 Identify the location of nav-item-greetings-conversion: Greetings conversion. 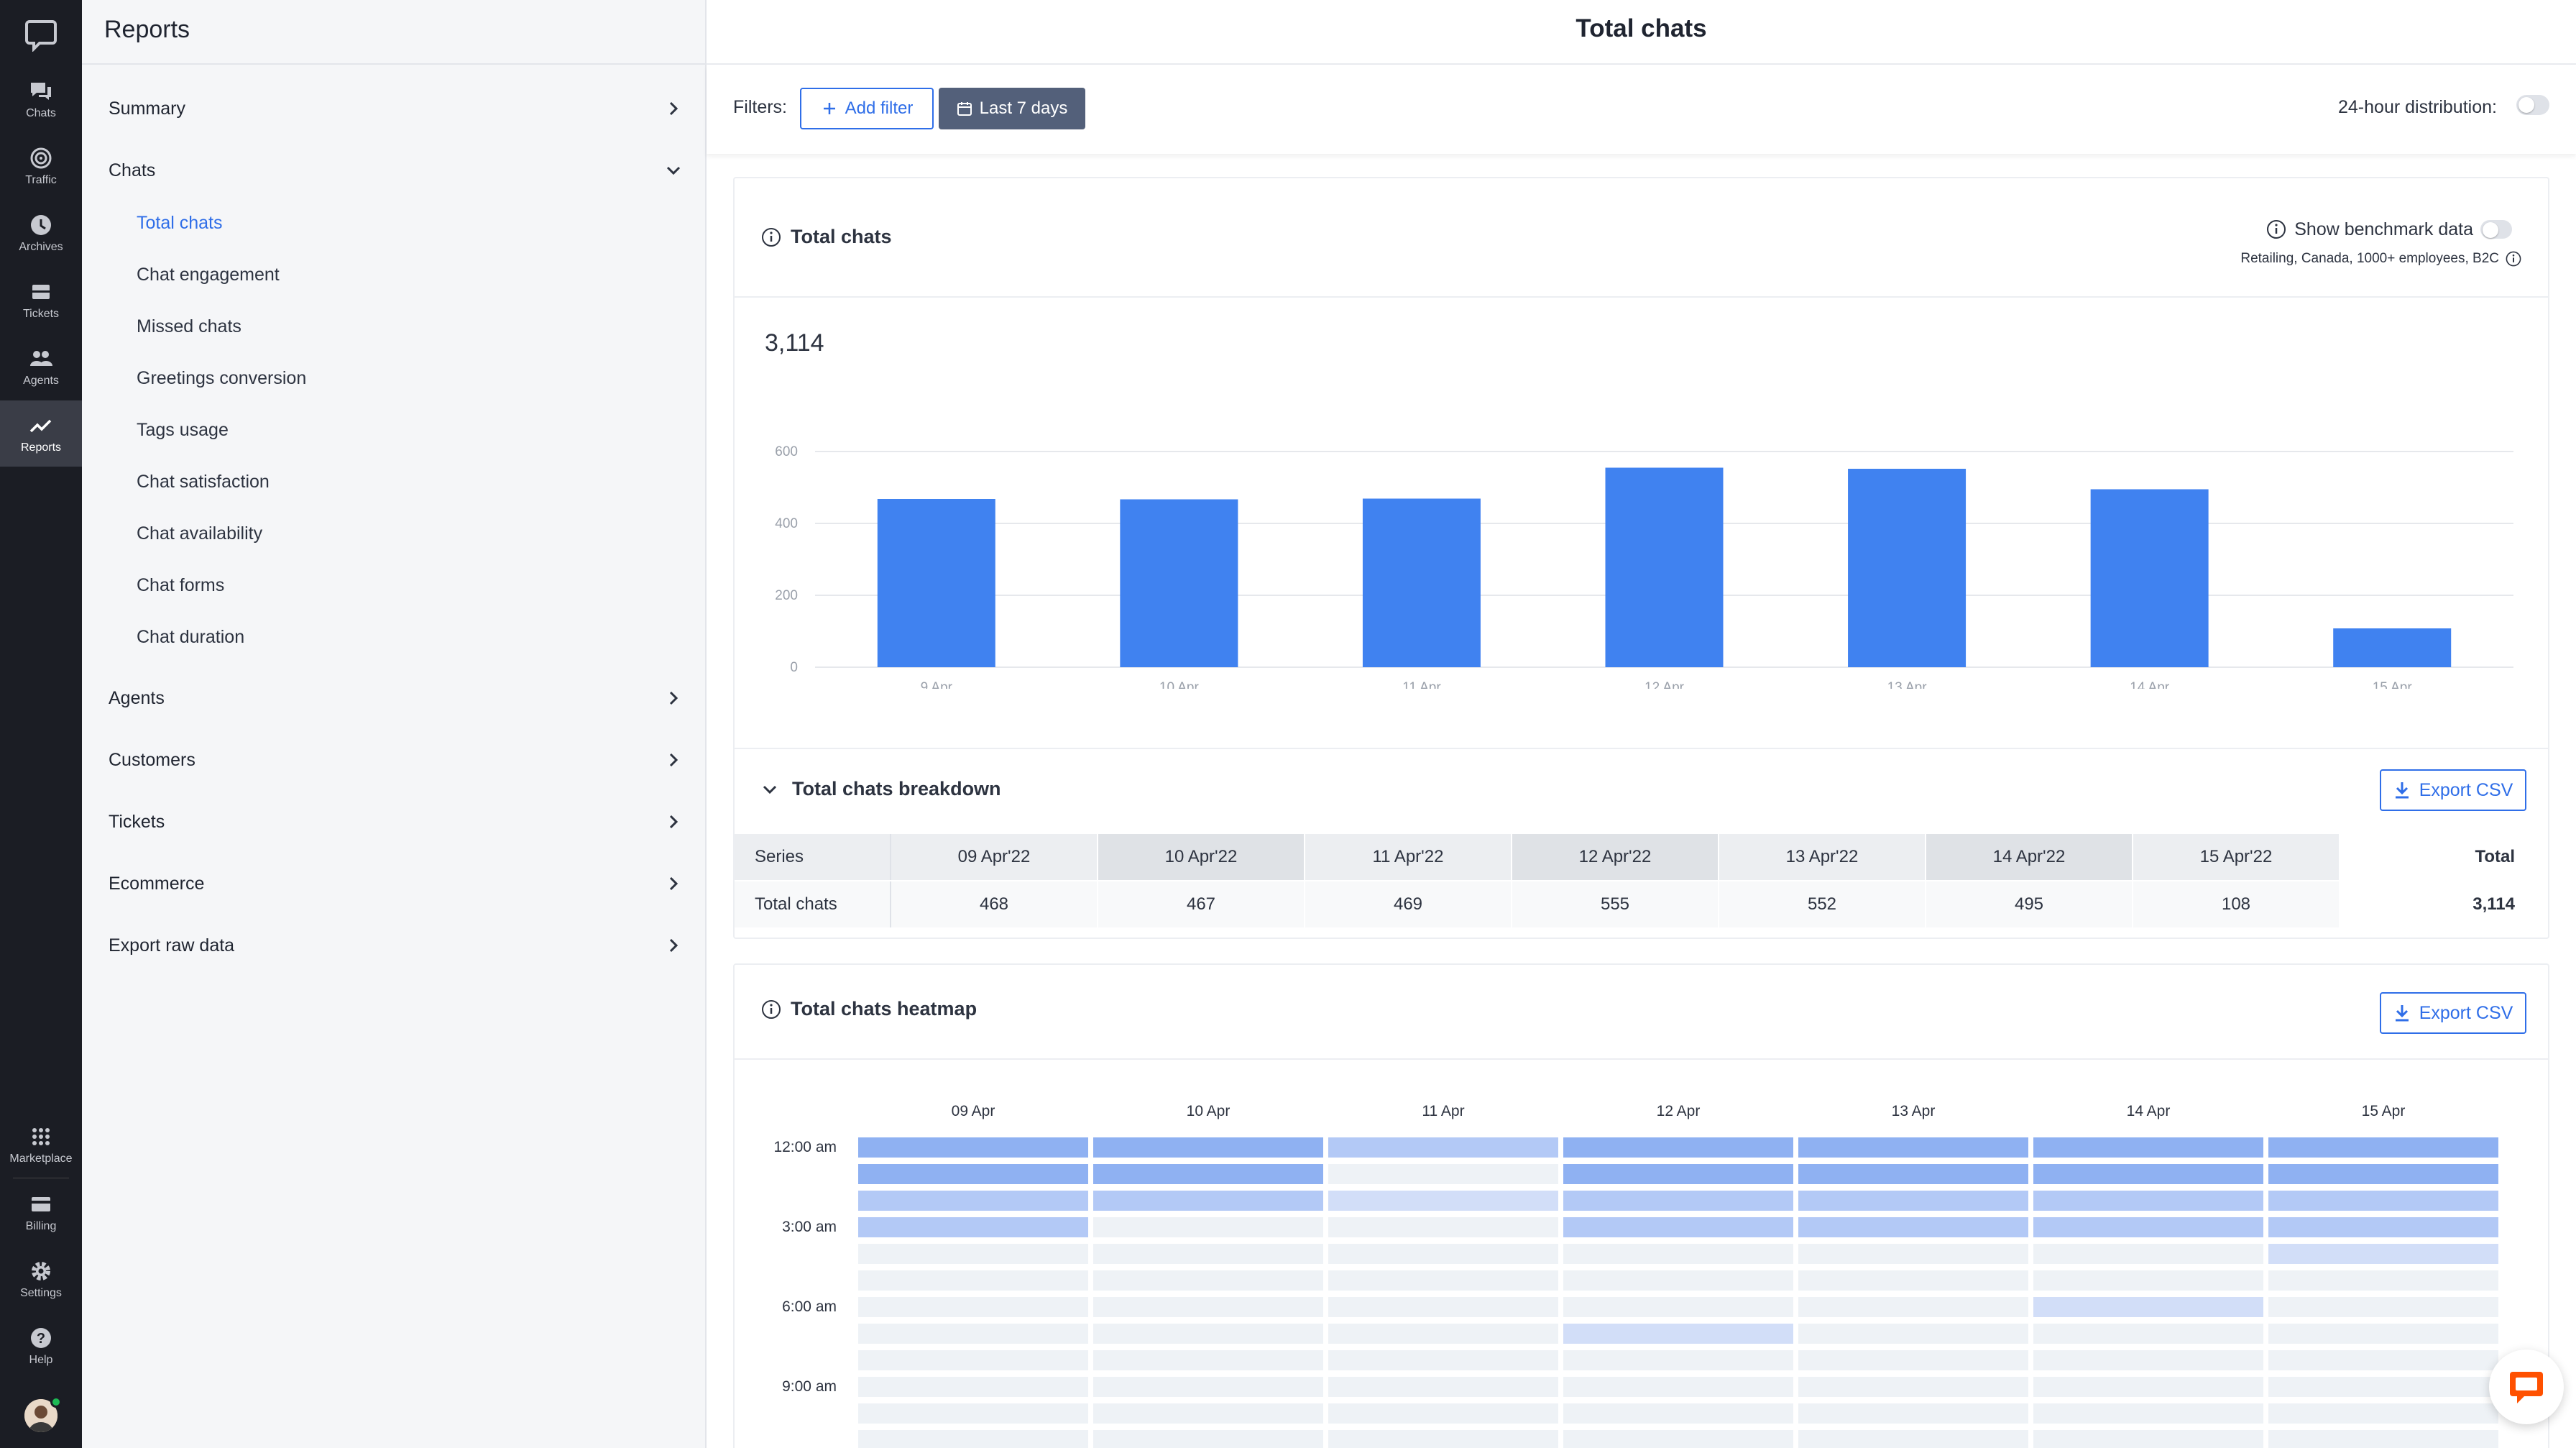
(222, 378).